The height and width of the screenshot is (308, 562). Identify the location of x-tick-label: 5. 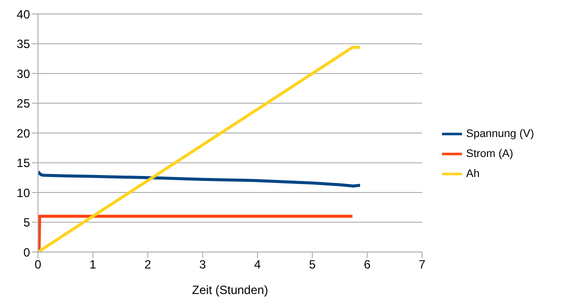
(312, 265).